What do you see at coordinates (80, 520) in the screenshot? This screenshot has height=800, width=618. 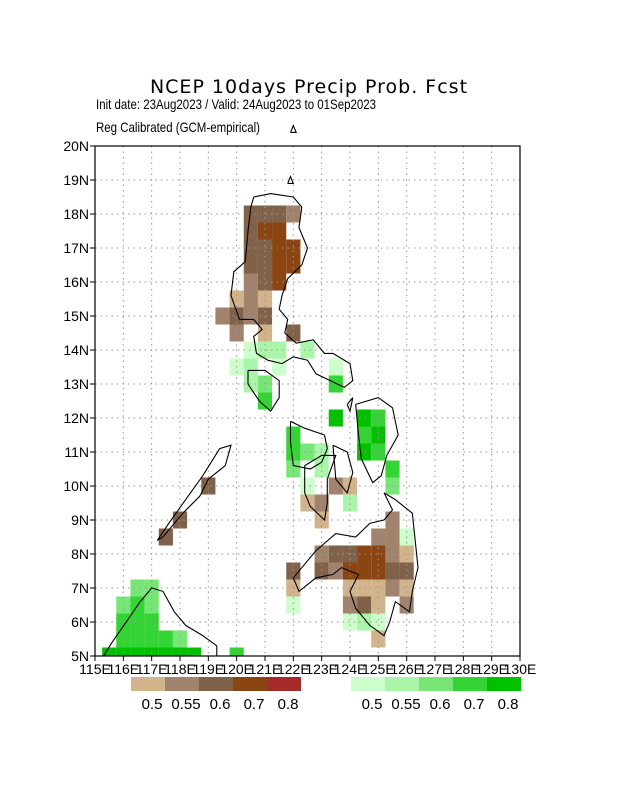 I see `latitude-tick-label: 9N` at bounding box center [80, 520].